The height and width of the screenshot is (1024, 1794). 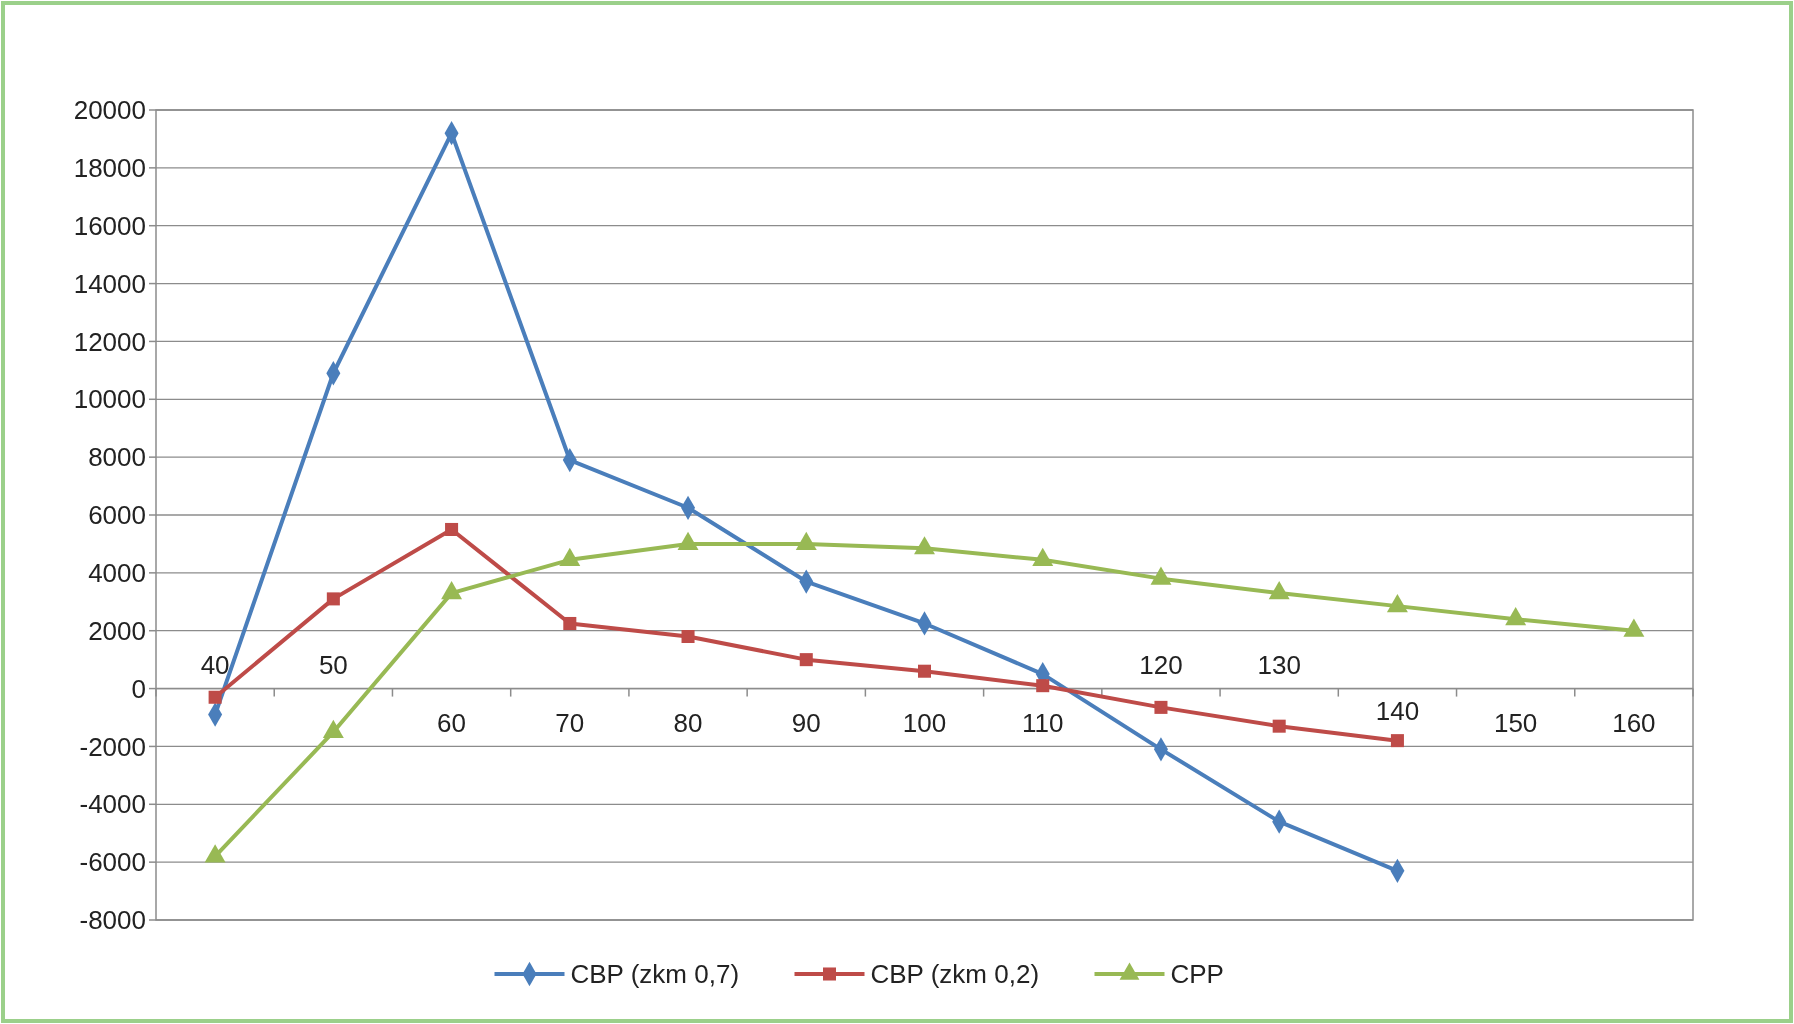 I want to click on x-tick-label: 100, so click(x=924, y=722).